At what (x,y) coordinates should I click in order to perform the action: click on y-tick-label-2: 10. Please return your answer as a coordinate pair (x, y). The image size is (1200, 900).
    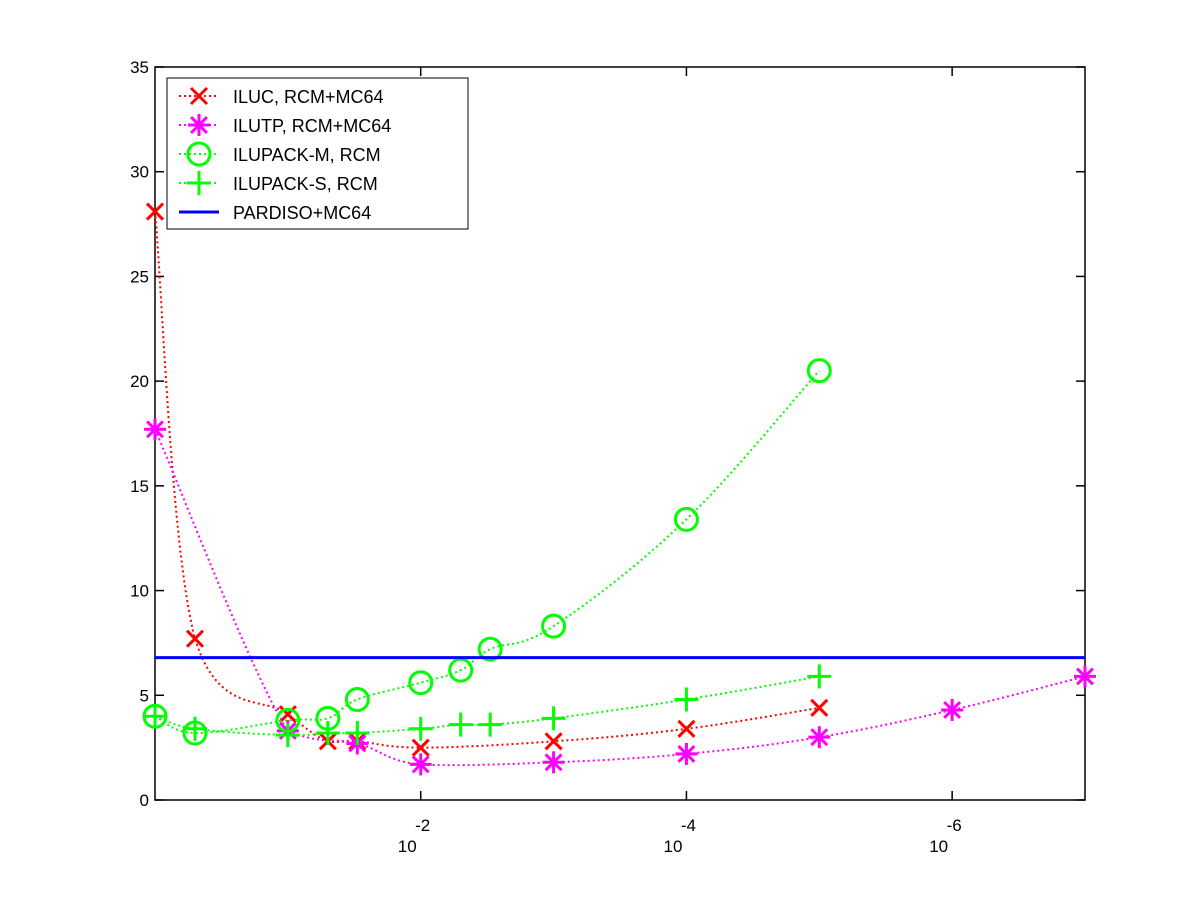
    Looking at the image, I should click on (139, 591).